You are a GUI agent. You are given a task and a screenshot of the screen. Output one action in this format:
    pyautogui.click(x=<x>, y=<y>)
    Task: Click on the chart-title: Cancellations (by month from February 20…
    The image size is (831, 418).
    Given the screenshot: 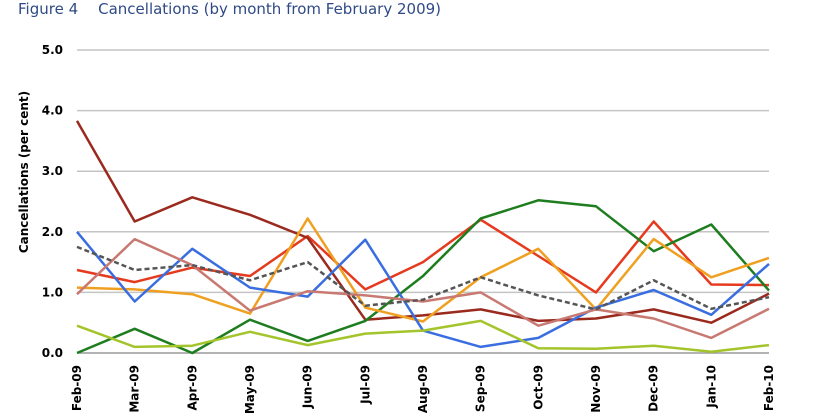 What is the action you would take?
    pyautogui.click(x=270, y=9)
    